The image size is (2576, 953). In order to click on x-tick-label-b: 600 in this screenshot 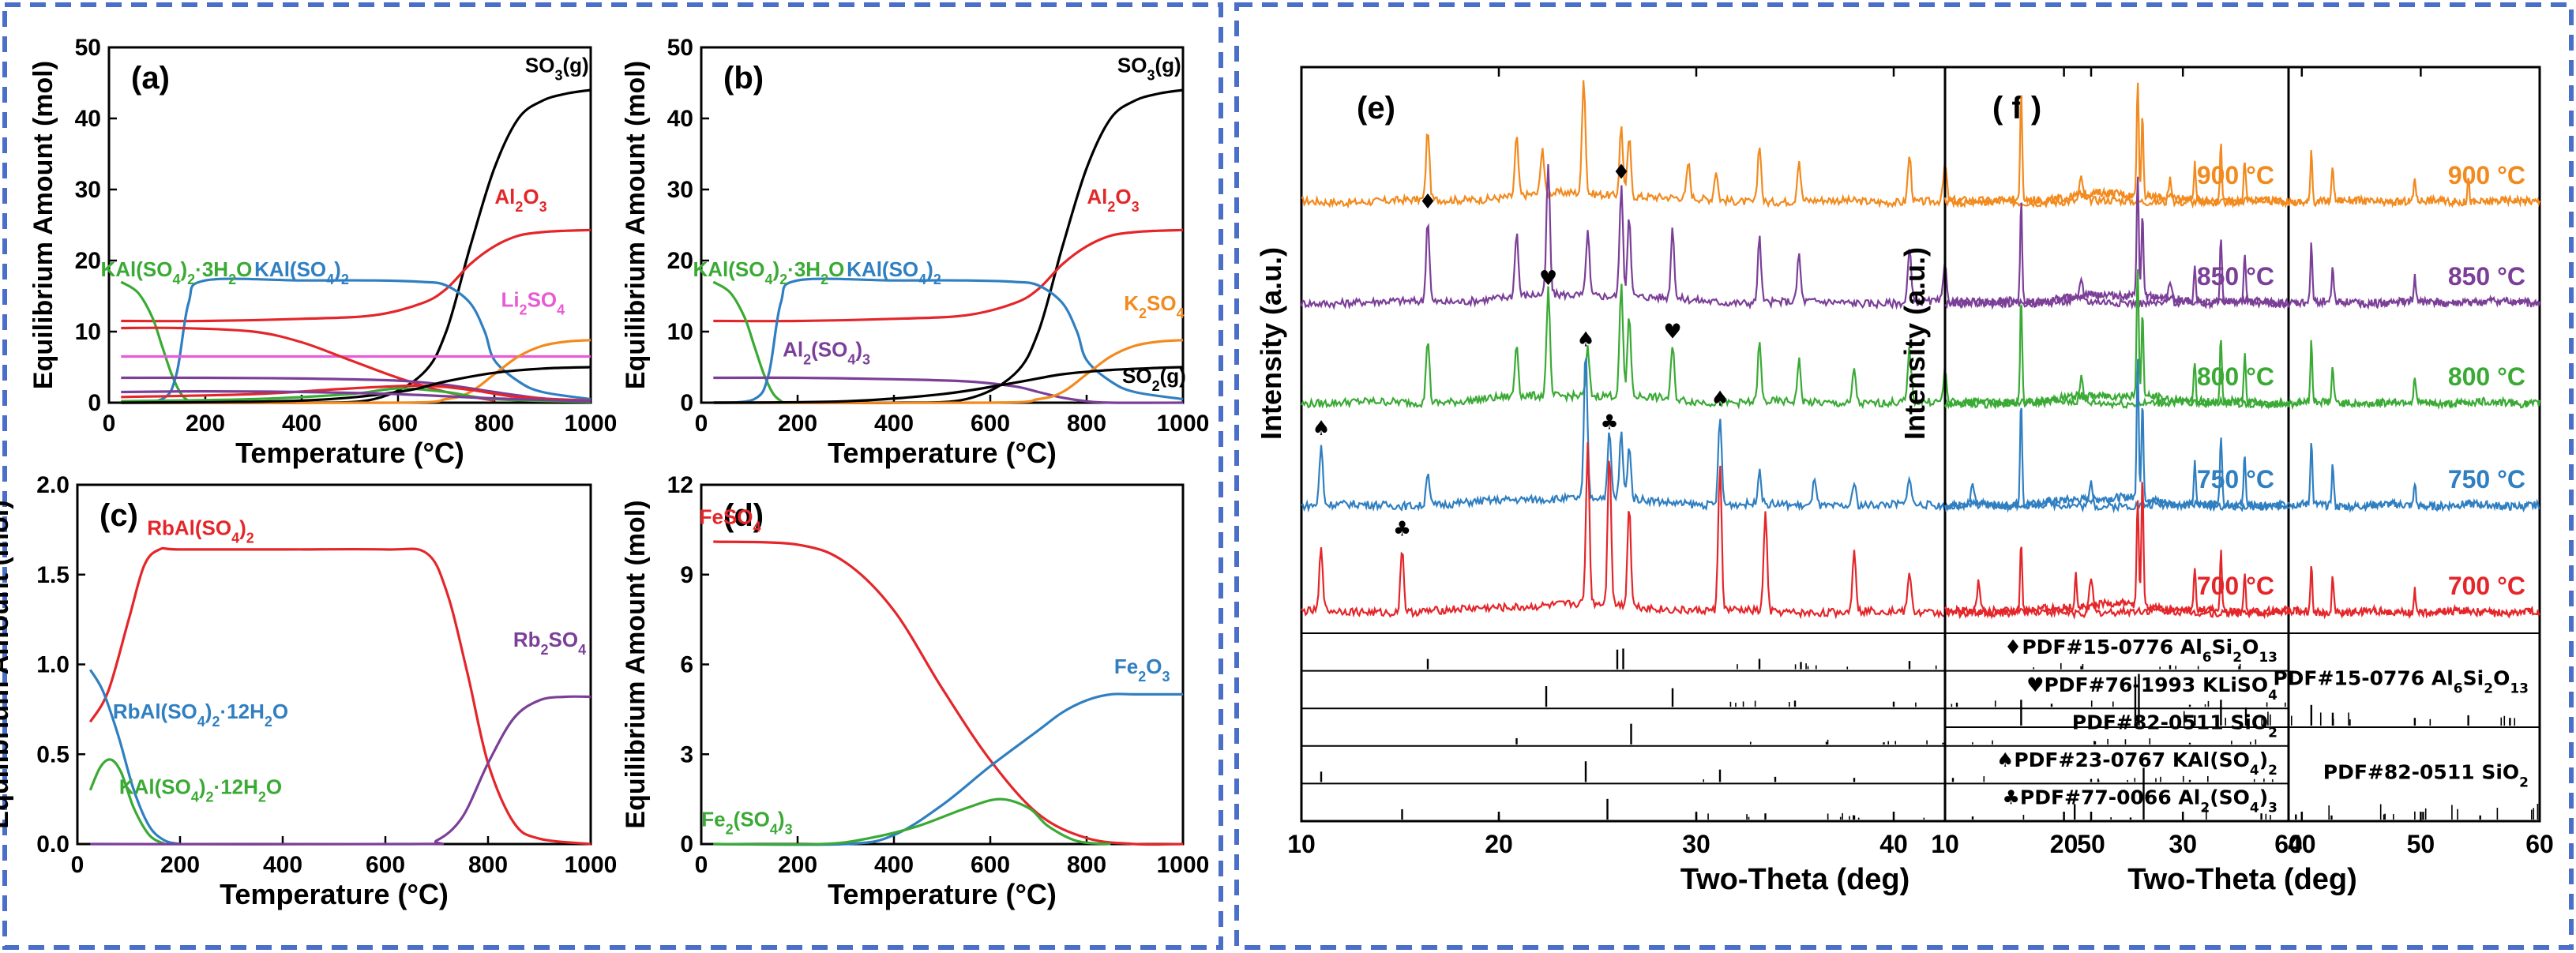, I will do `click(990, 424)`.